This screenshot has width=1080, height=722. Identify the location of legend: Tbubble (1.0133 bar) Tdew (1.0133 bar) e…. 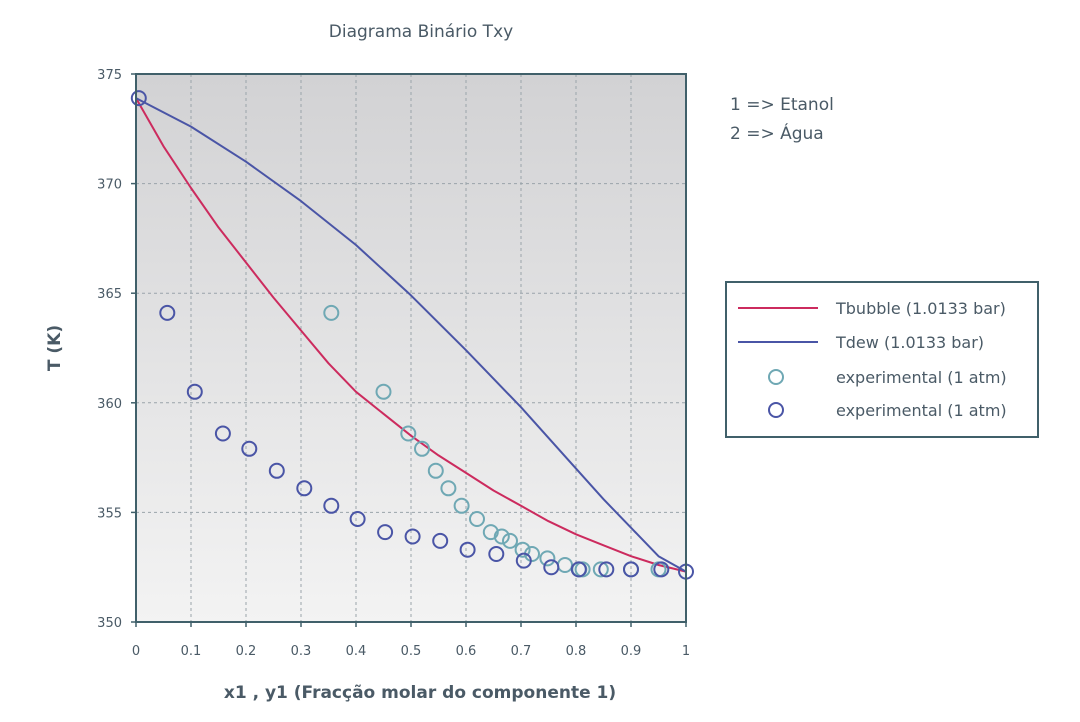
(882, 359).